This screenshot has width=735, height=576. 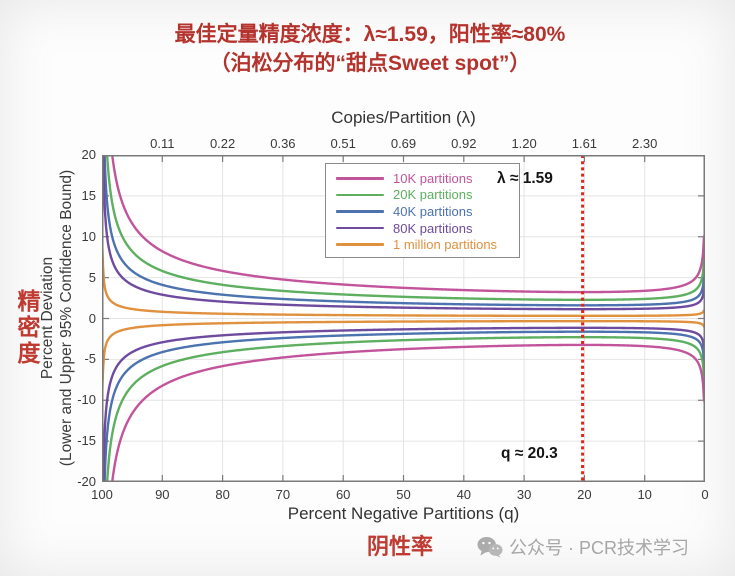 I want to click on top-tick-label: 0.22, so click(x=222, y=143).